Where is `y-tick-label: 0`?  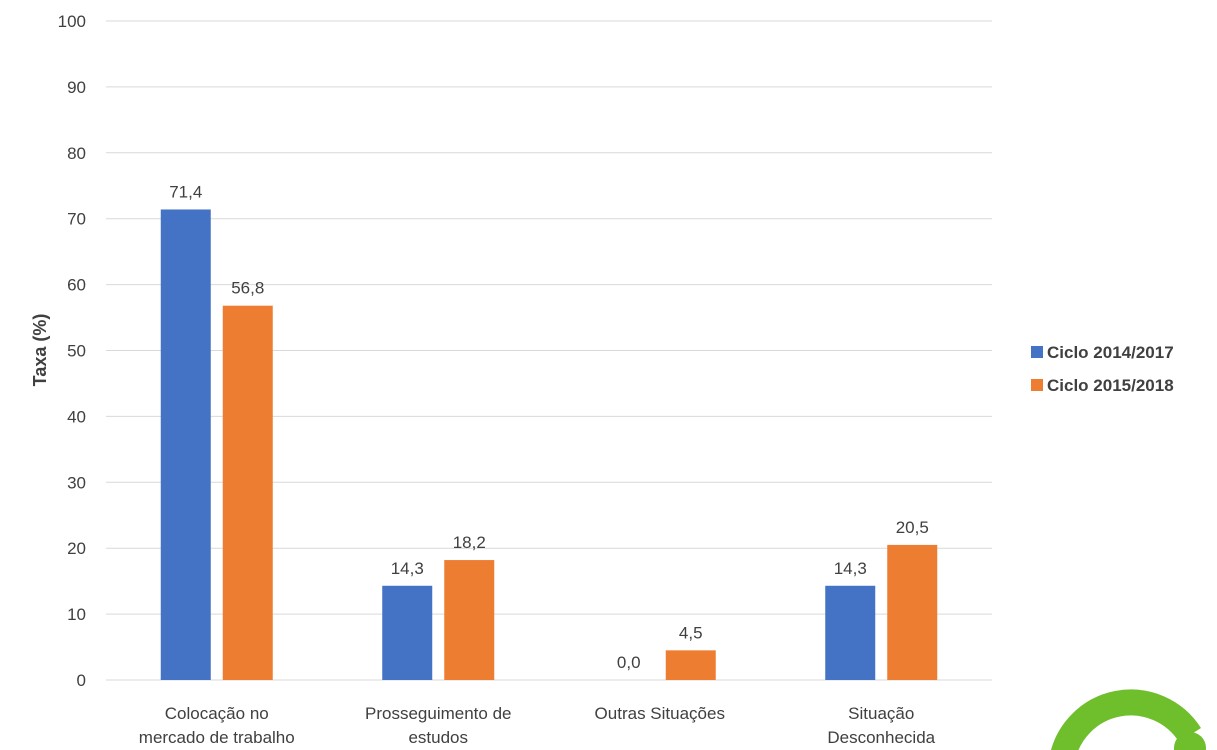 y-tick-label: 0 is located at coordinates (81, 680).